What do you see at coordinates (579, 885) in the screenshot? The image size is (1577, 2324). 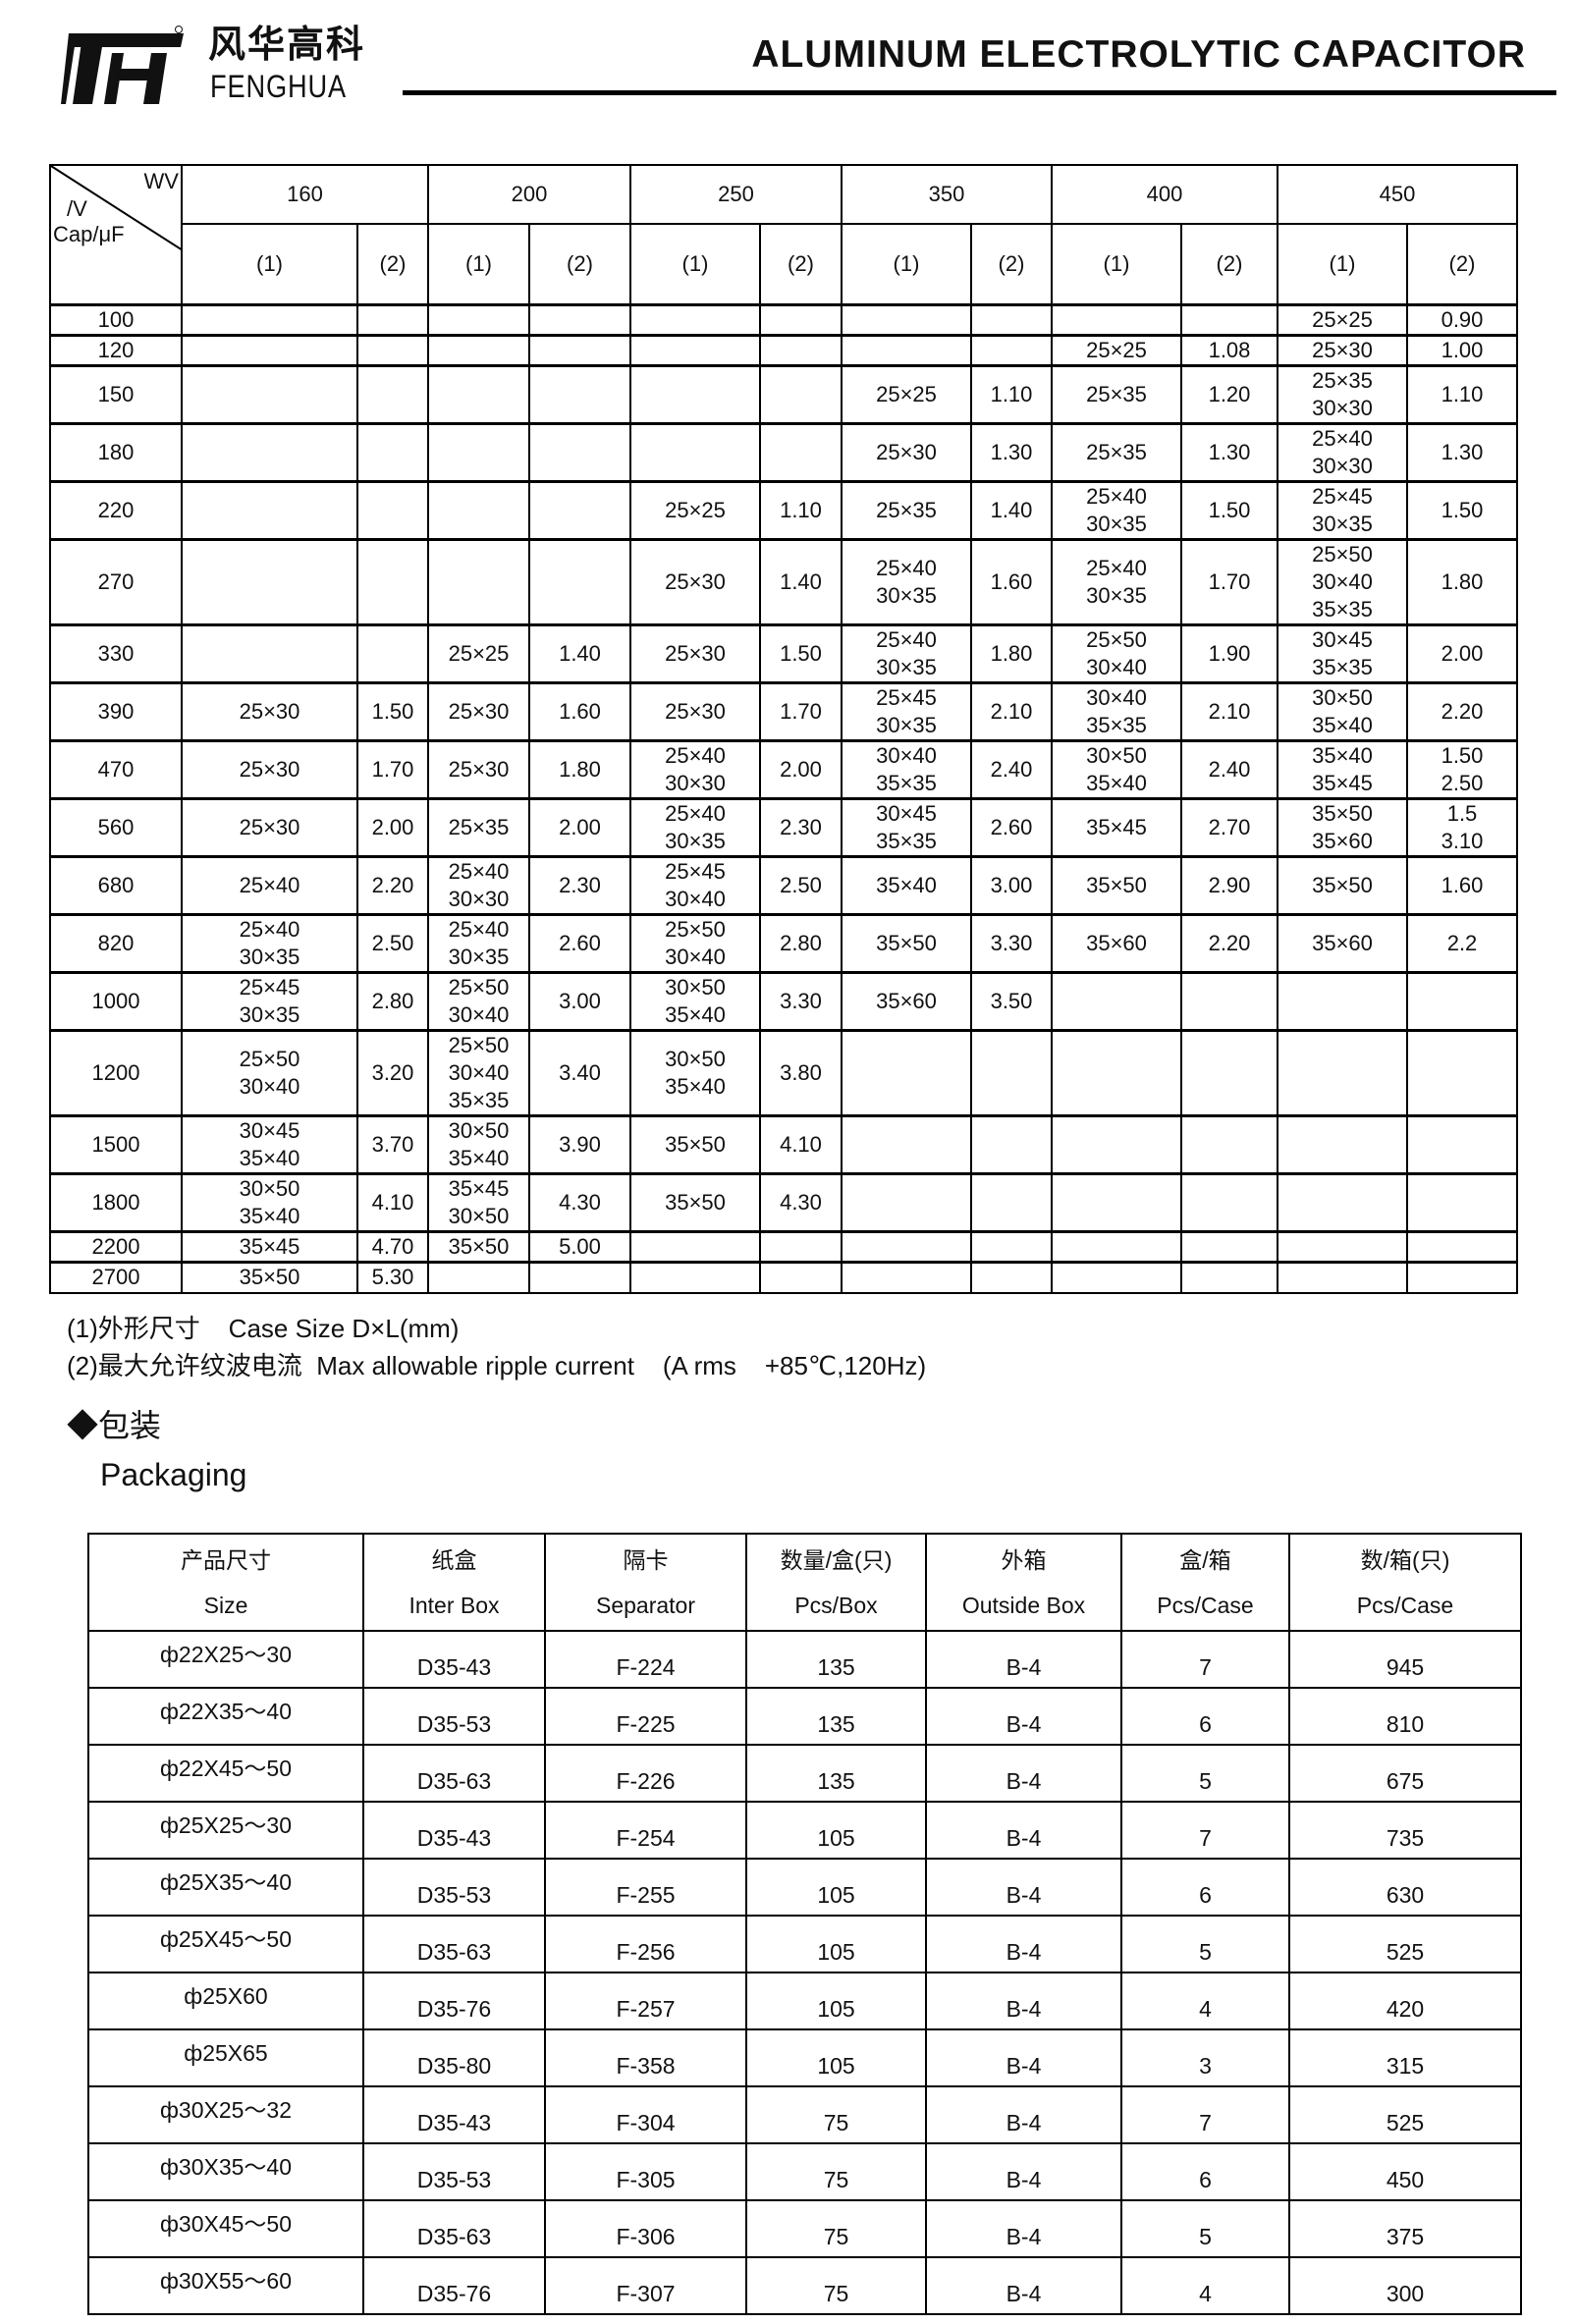 I see `ripple-current-cell: 2.30` at bounding box center [579, 885].